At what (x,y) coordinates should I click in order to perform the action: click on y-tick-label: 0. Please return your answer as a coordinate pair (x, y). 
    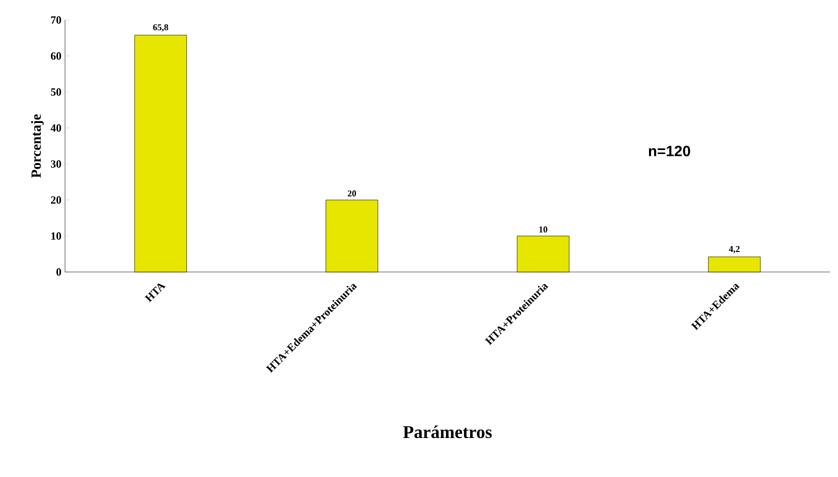
    Looking at the image, I should click on (59, 272).